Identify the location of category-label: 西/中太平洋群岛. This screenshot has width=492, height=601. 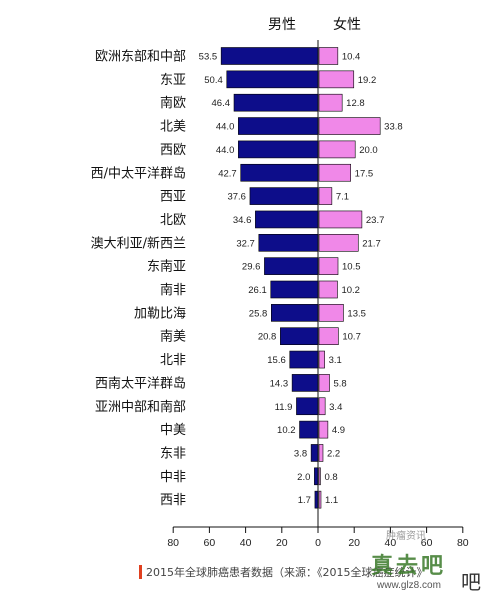
(138, 173).